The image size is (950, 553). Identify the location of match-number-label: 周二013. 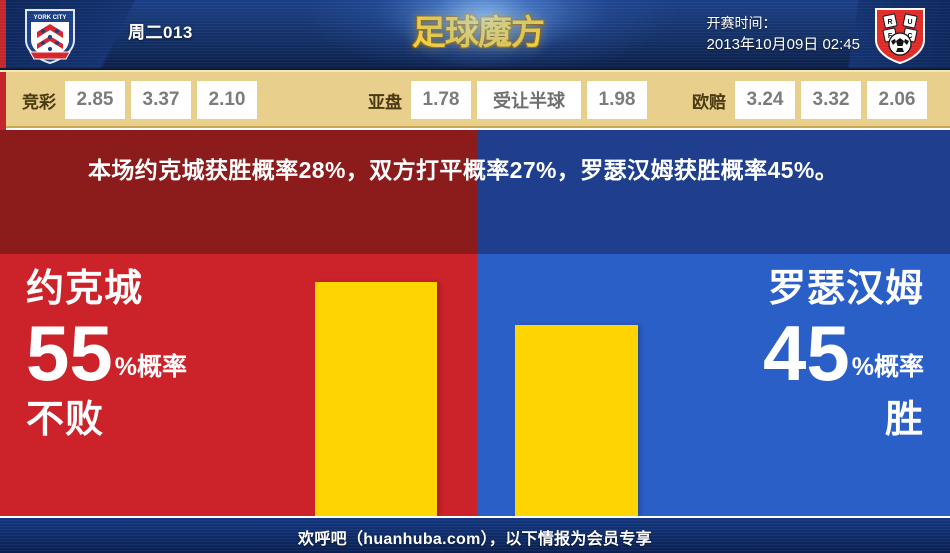
(160, 32).